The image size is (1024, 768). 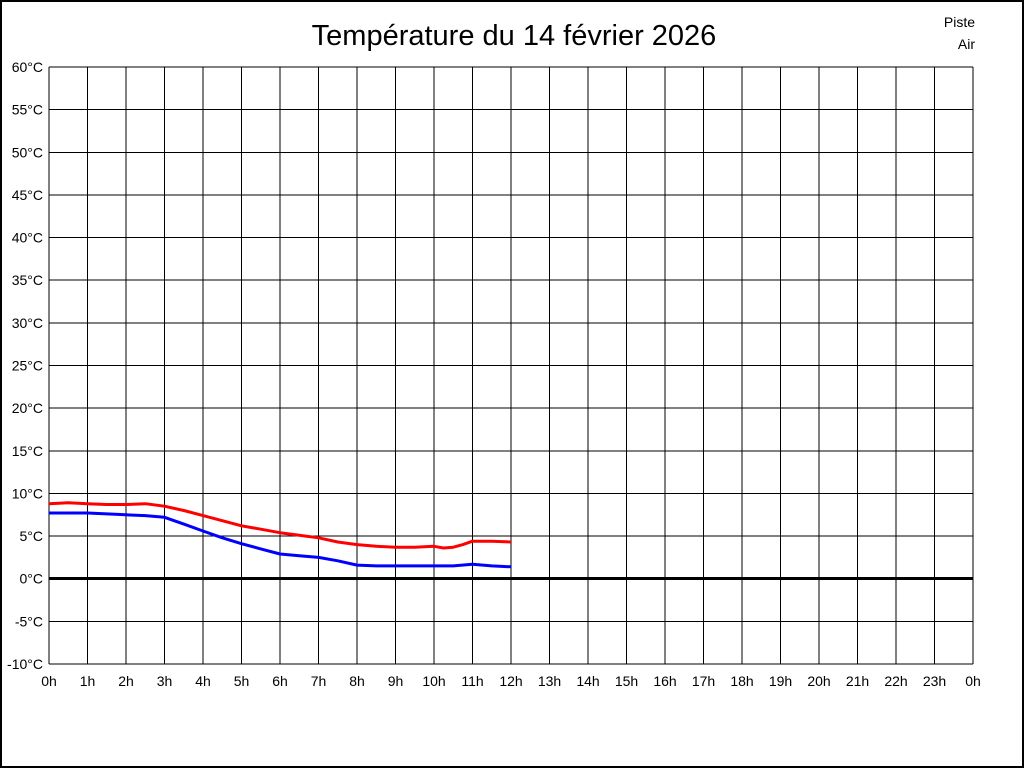 What do you see at coordinates (27, 280) in the screenshot?
I see `y-axis-label: 35°C` at bounding box center [27, 280].